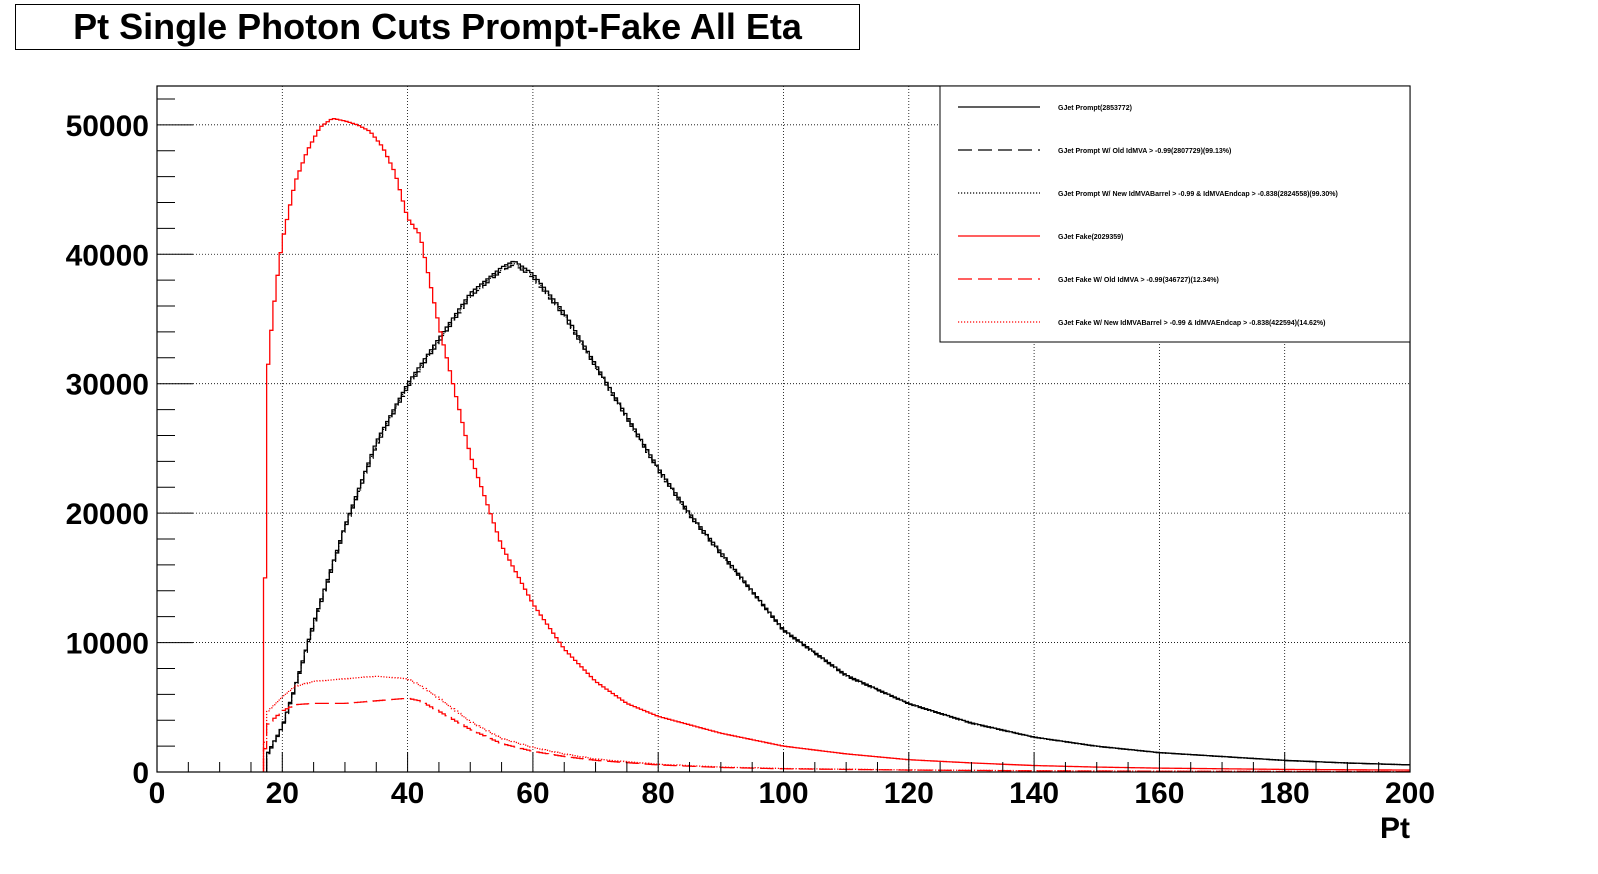 The height and width of the screenshot is (874, 1598). Describe the element at coordinates (1159, 793) in the screenshot. I see `x-tick-label: 160` at that location.